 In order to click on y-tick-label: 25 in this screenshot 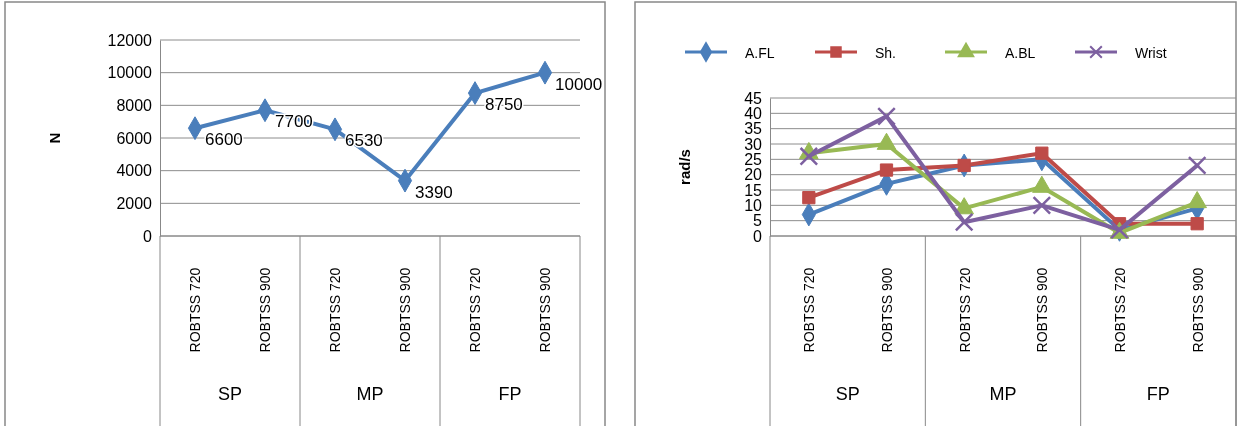, I will do `click(753, 159)`.